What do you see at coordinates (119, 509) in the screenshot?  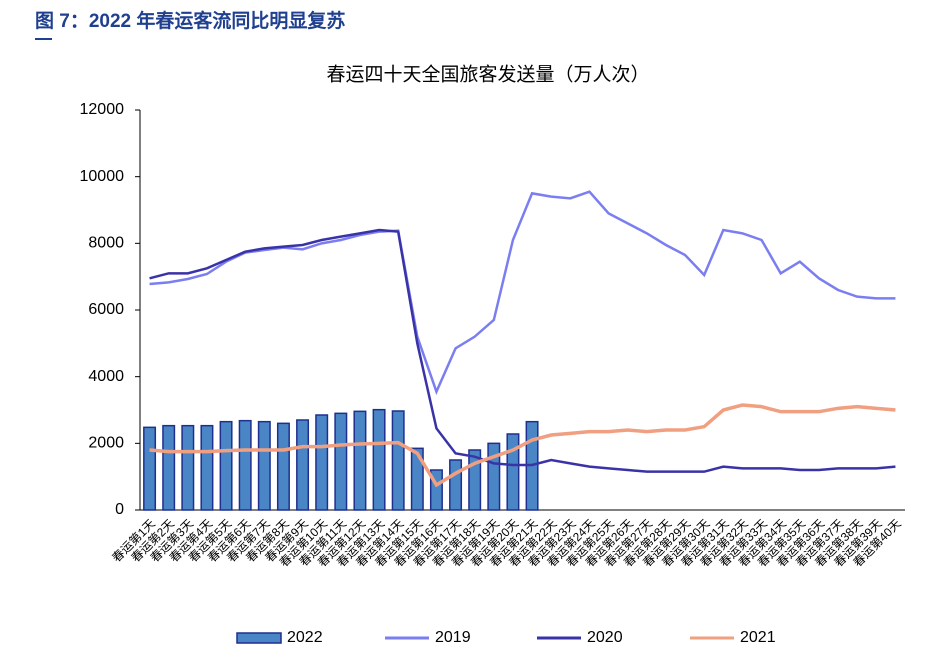 I see `y-tick-label: 0` at bounding box center [119, 509].